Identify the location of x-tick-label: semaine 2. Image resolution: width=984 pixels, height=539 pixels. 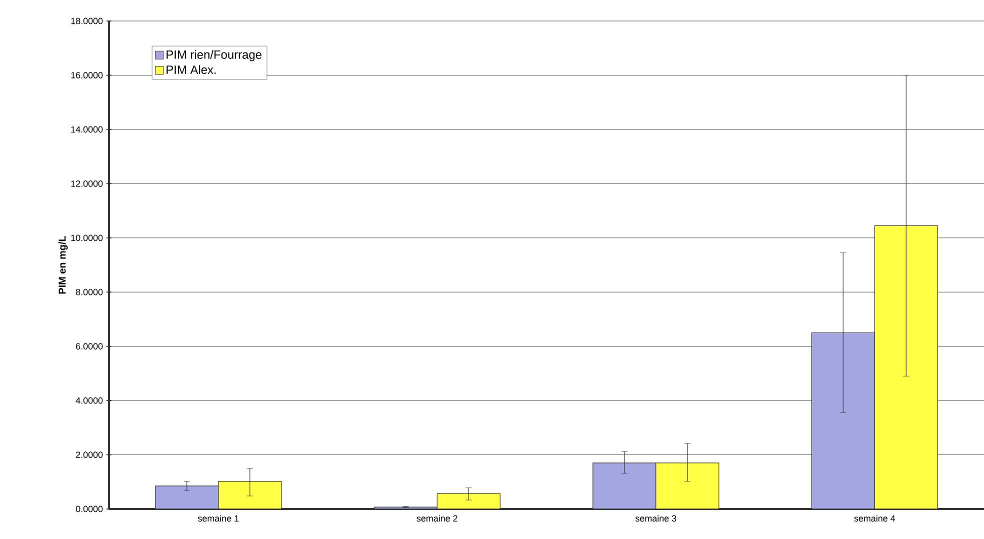
(437, 518).